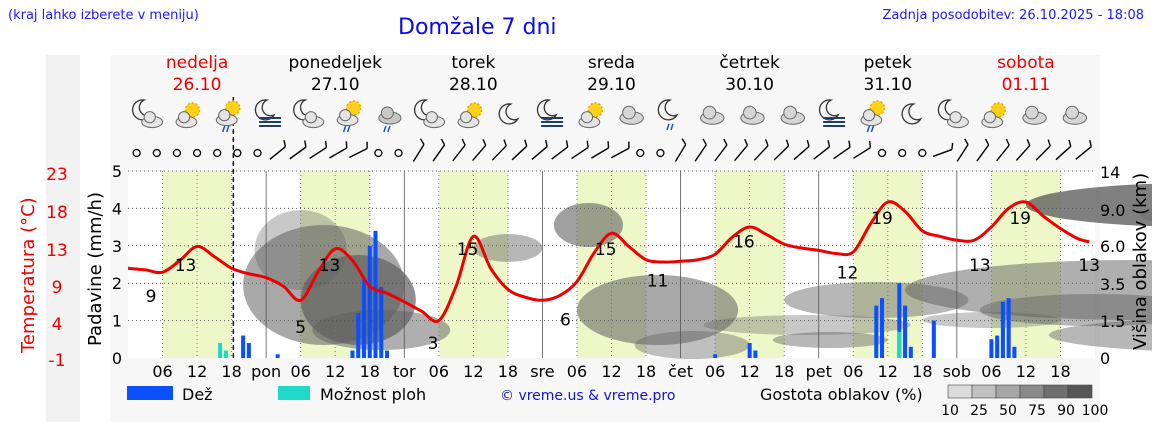 This screenshot has width=1152, height=443. I want to click on day-name: ponedeljek, so click(335, 63).